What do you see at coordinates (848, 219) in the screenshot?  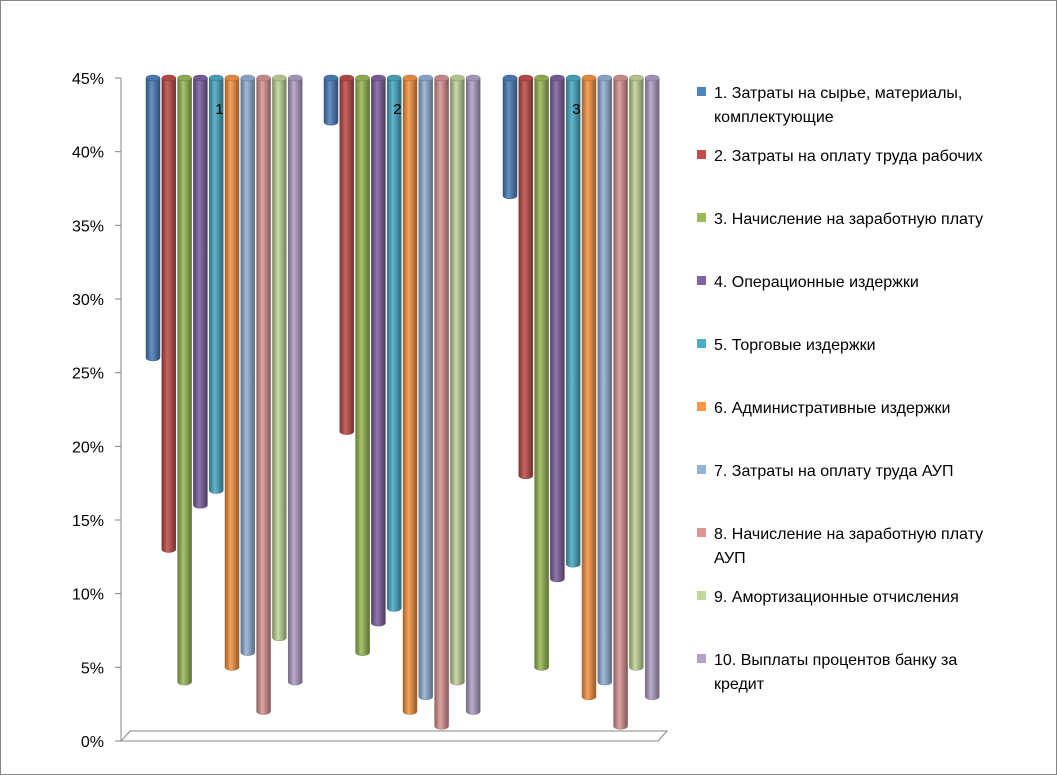 I see `legend-label: 3. Начисление на заработную плату` at bounding box center [848, 219].